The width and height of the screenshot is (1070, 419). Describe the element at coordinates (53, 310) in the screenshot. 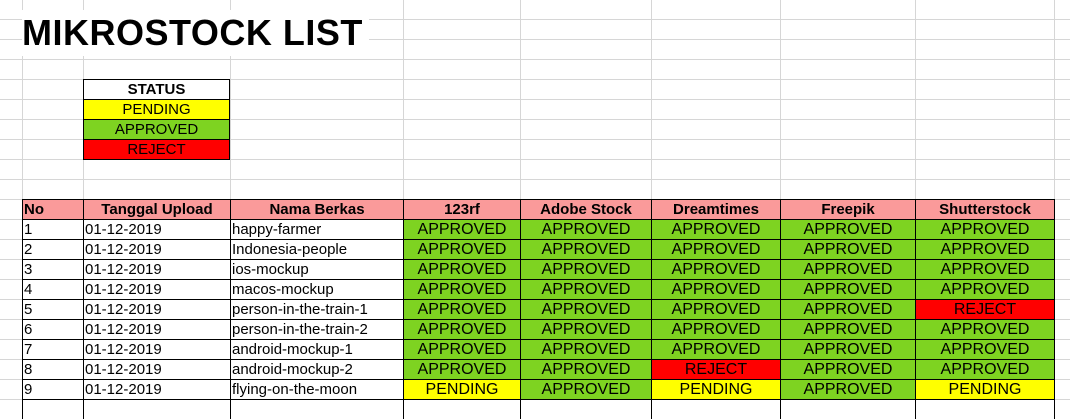

I see `cell-no: 5` at that location.